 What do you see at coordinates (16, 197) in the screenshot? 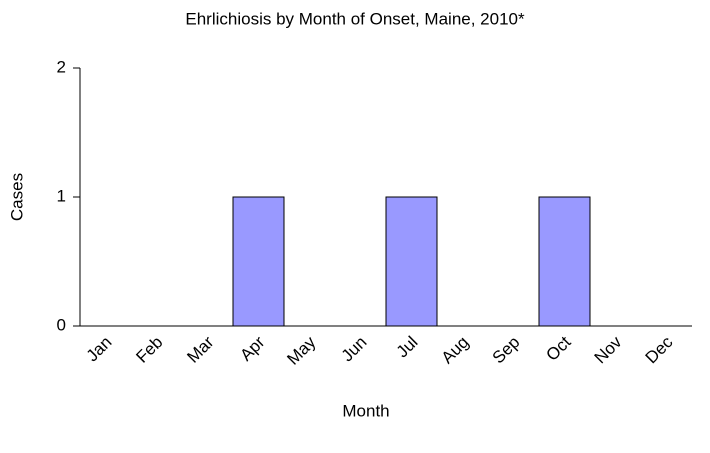
I see `y-axis-label: Cases` at bounding box center [16, 197].